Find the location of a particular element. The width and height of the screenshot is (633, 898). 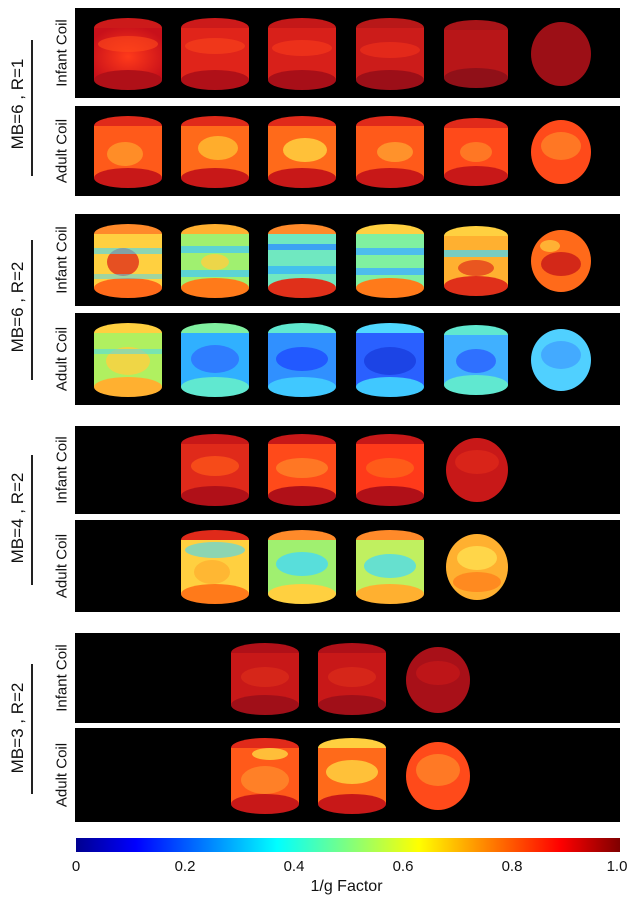

image-panel-mb4-r2-adult is located at coordinates (347, 566).